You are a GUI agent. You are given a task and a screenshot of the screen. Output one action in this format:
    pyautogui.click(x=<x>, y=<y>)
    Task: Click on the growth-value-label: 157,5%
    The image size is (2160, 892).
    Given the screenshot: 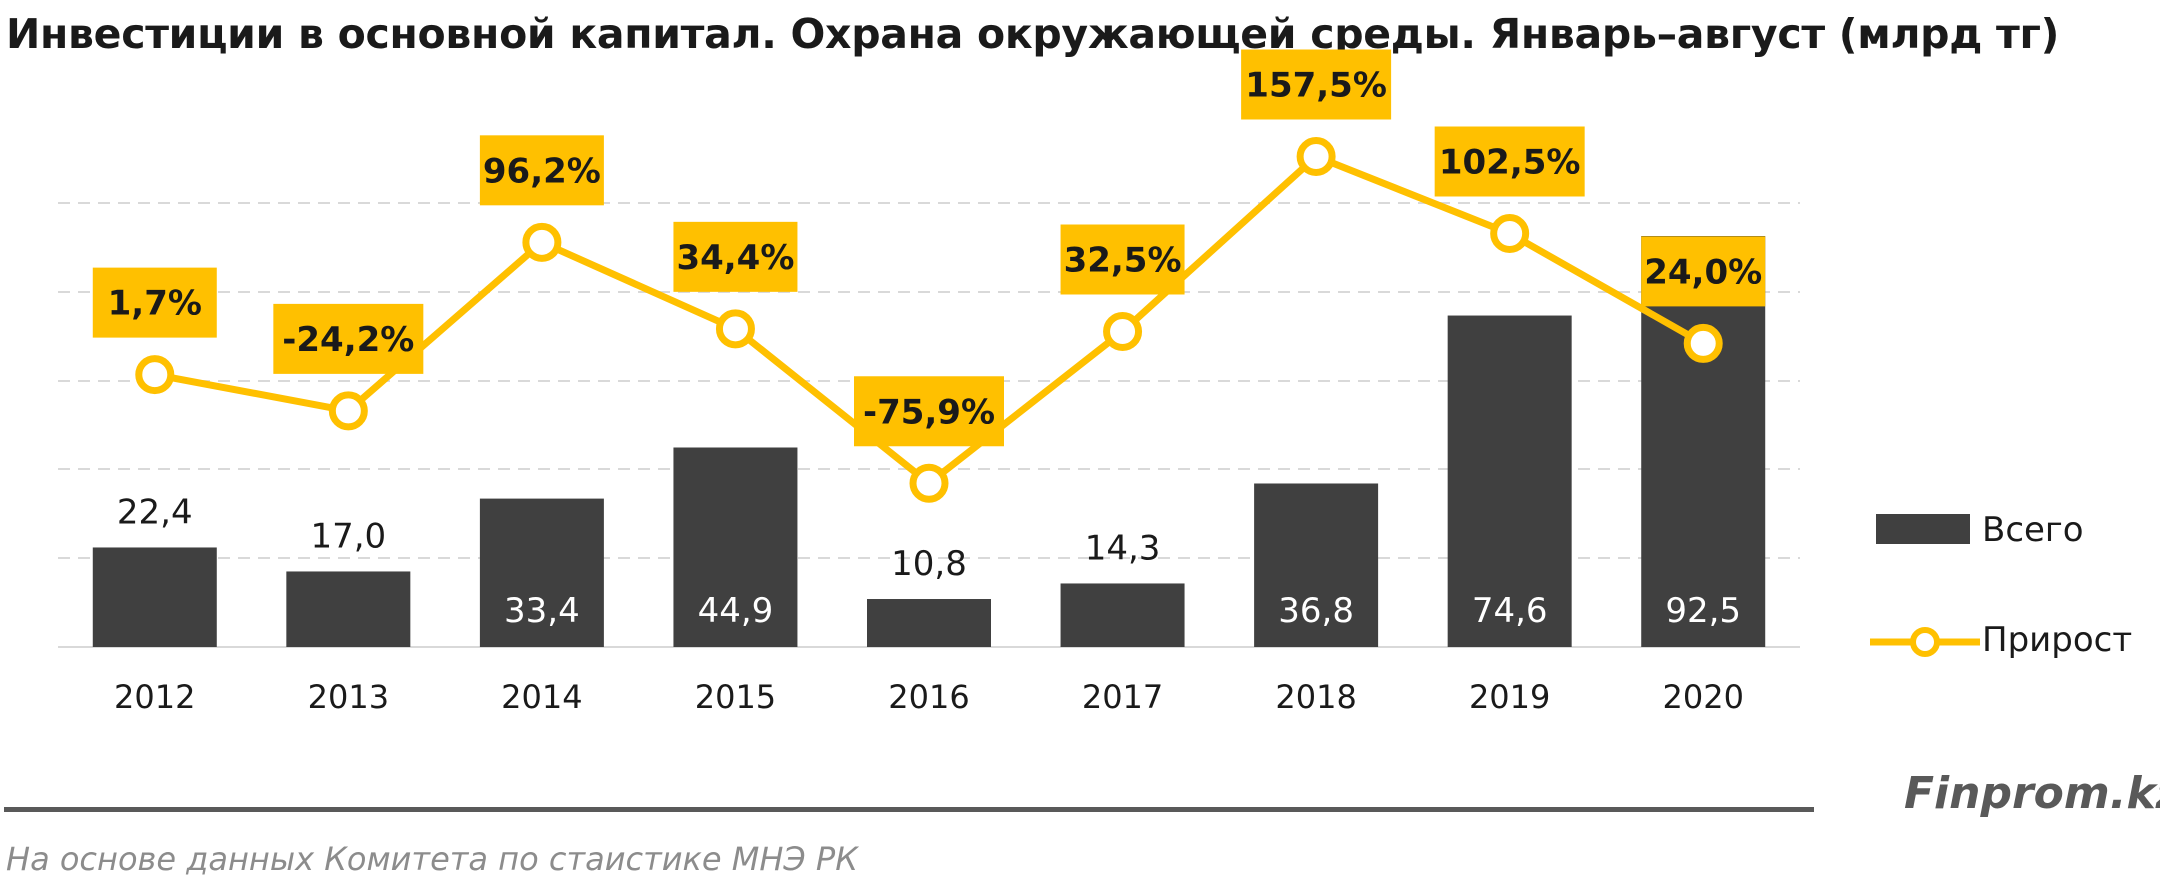 What is the action you would take?
    pyautogui.click(x=1316, y=86)
    